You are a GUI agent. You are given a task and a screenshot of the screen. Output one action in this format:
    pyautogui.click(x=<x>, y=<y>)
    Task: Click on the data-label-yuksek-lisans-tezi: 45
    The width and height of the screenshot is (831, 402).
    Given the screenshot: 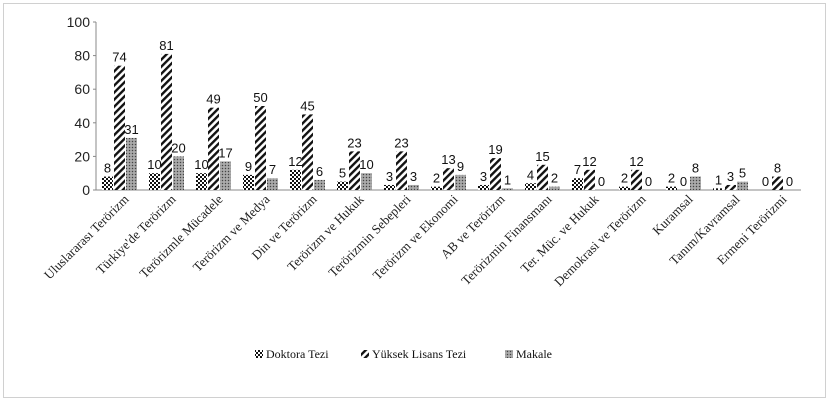 What is the action you would take?
    pyautogui.click(x=307, y=105)
    